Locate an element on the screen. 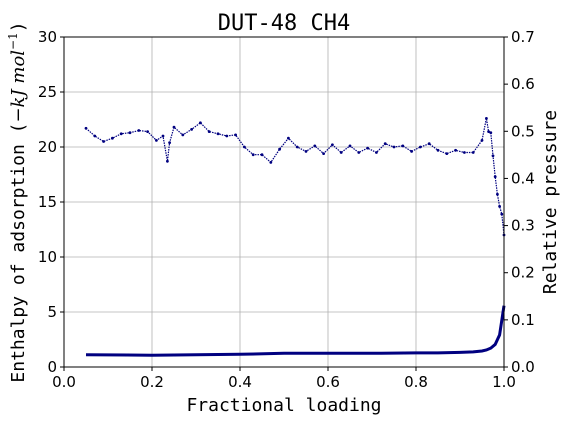 Image resolution: width=568 pixels, height=422 pixels. y-axis-label-suffix: ) is located at coordinates (18, 26).